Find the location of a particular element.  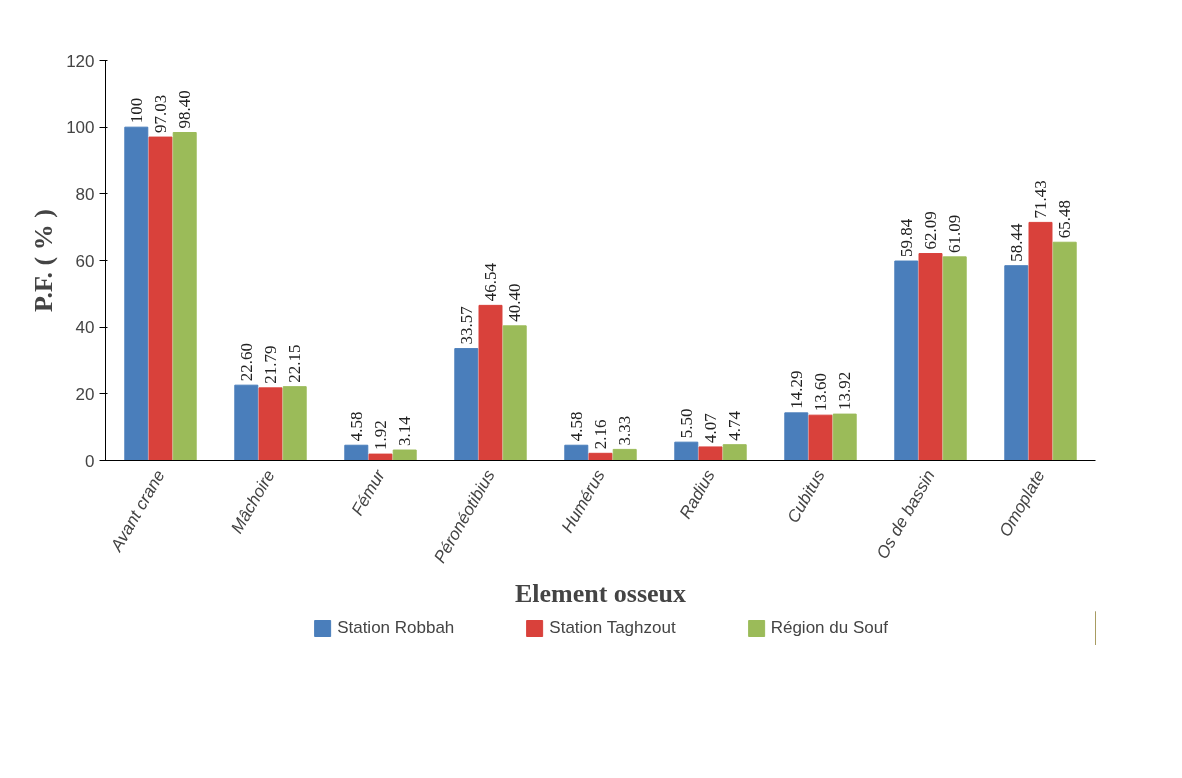

data-label: 46.54 is located at coordinates (490, 282).